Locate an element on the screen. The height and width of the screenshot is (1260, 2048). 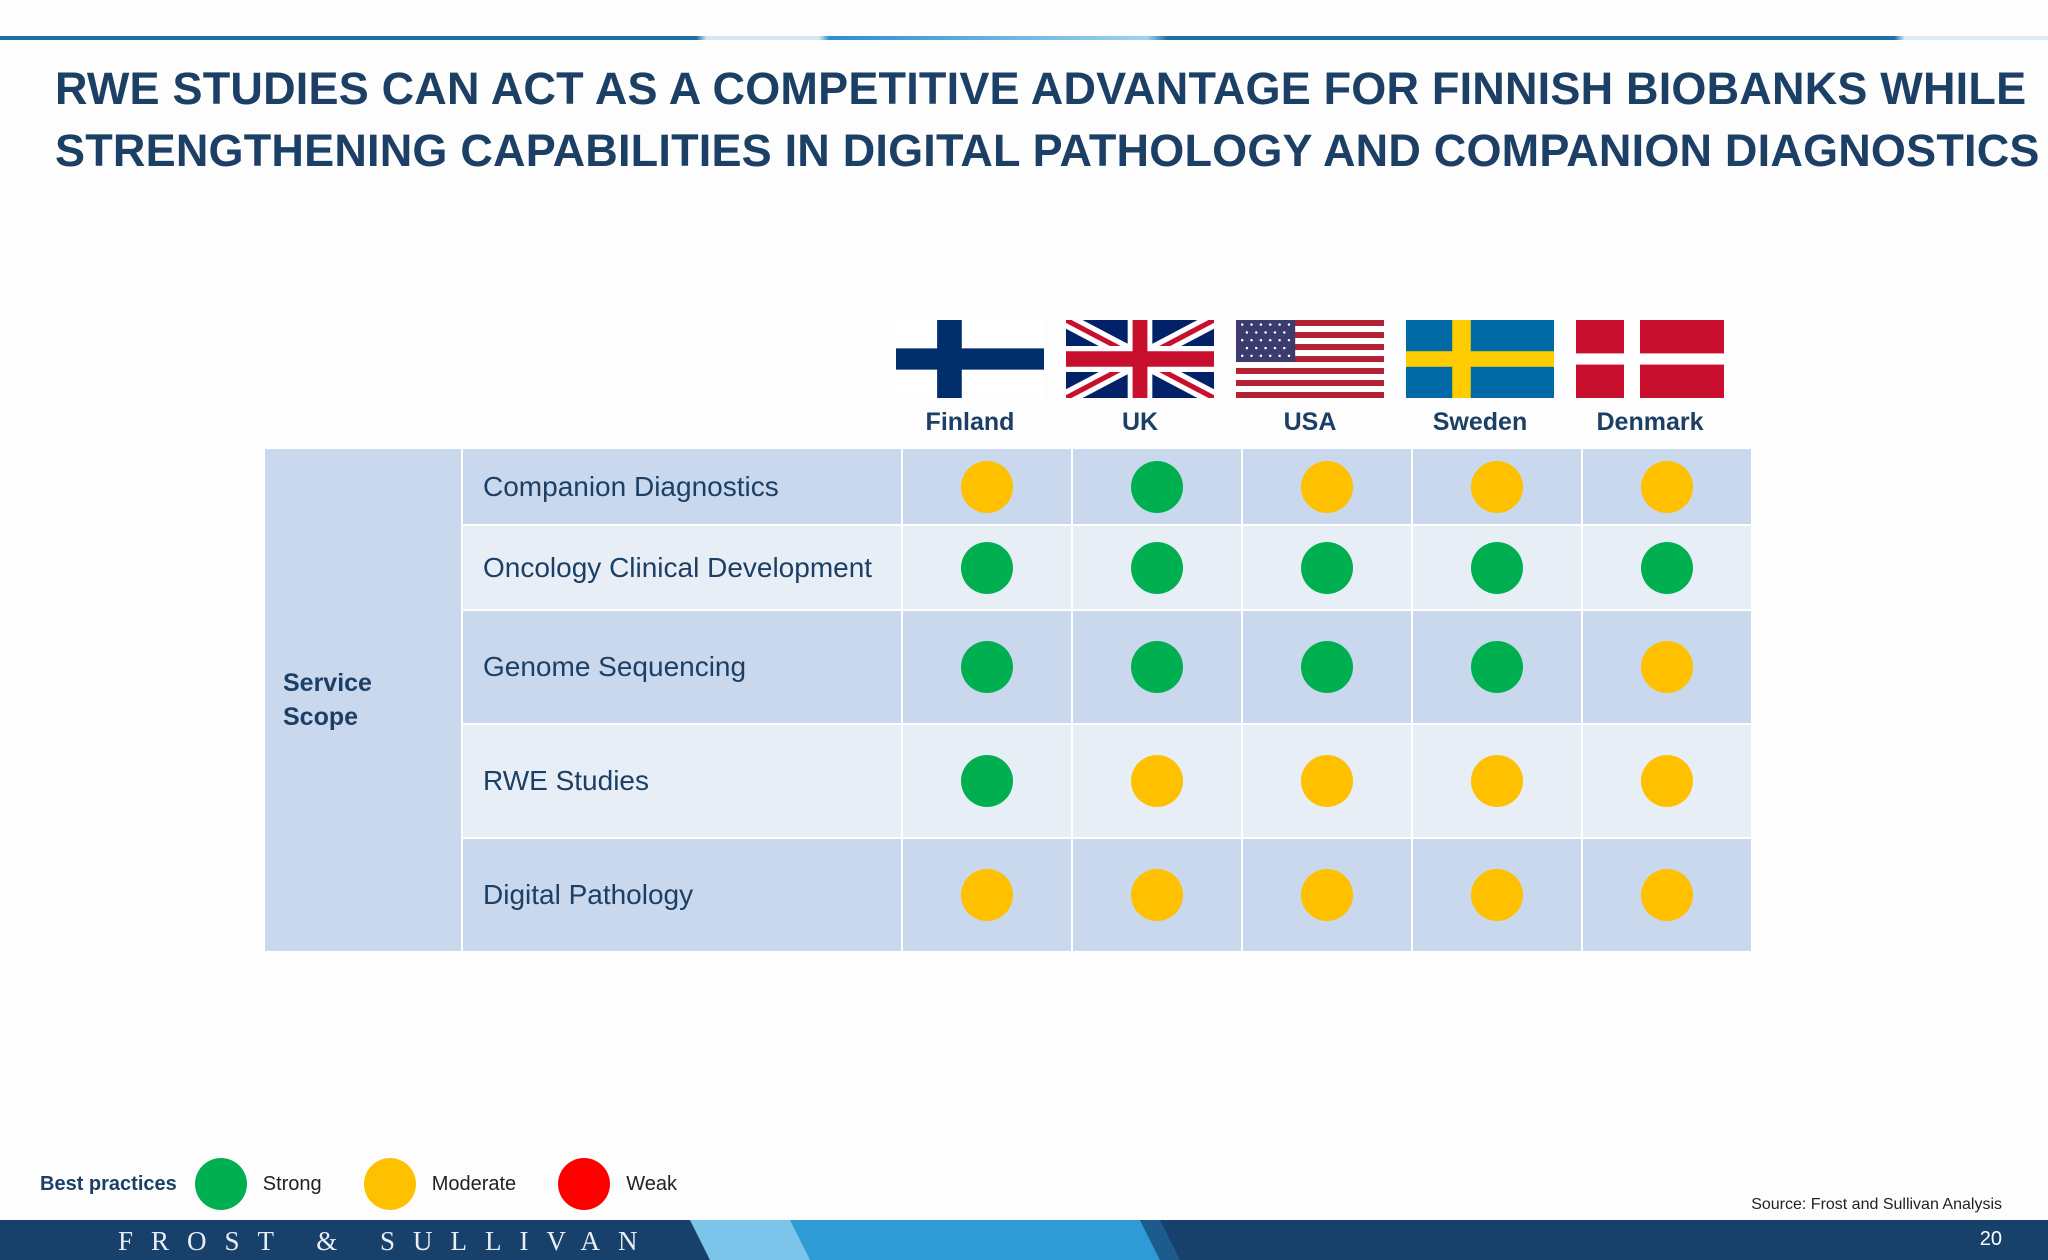
sweden-flag-icon is located at coordinates (1480, 359).